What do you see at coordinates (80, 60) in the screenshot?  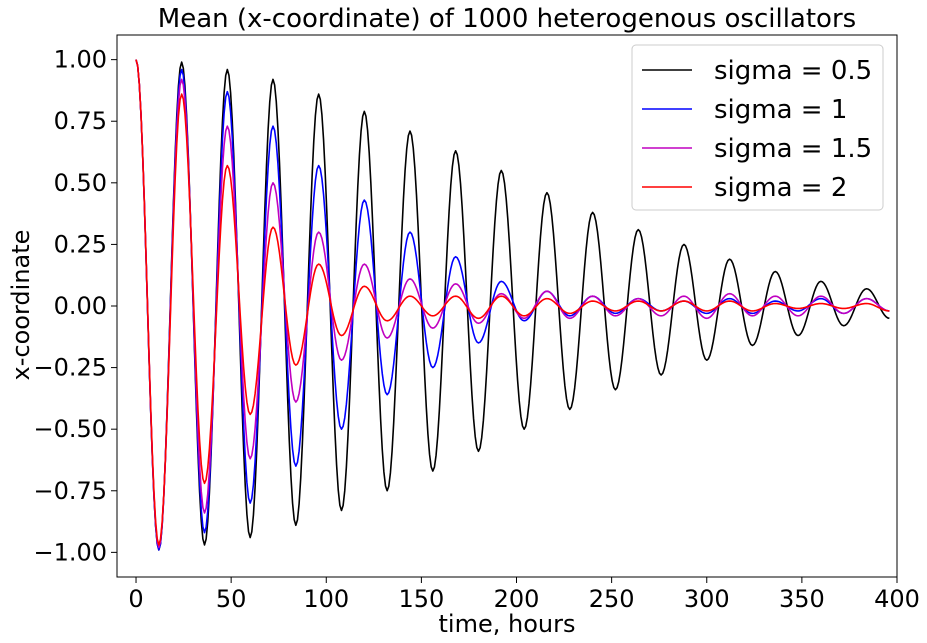 I see `y-tick-label: 1.00` at bounding box center [80, 60].